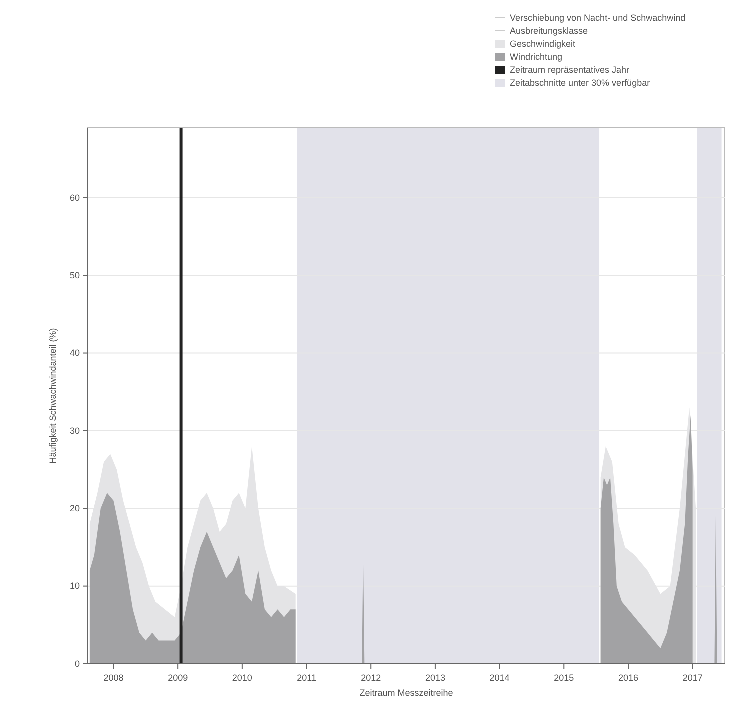 The height and width of the screenshot is (724, 735). What do you see at coordinates (570, 69) in the screenshot?
I see `legend-label: Zeitraum repräsentatives Jahr` at bounding box center [570, 69].